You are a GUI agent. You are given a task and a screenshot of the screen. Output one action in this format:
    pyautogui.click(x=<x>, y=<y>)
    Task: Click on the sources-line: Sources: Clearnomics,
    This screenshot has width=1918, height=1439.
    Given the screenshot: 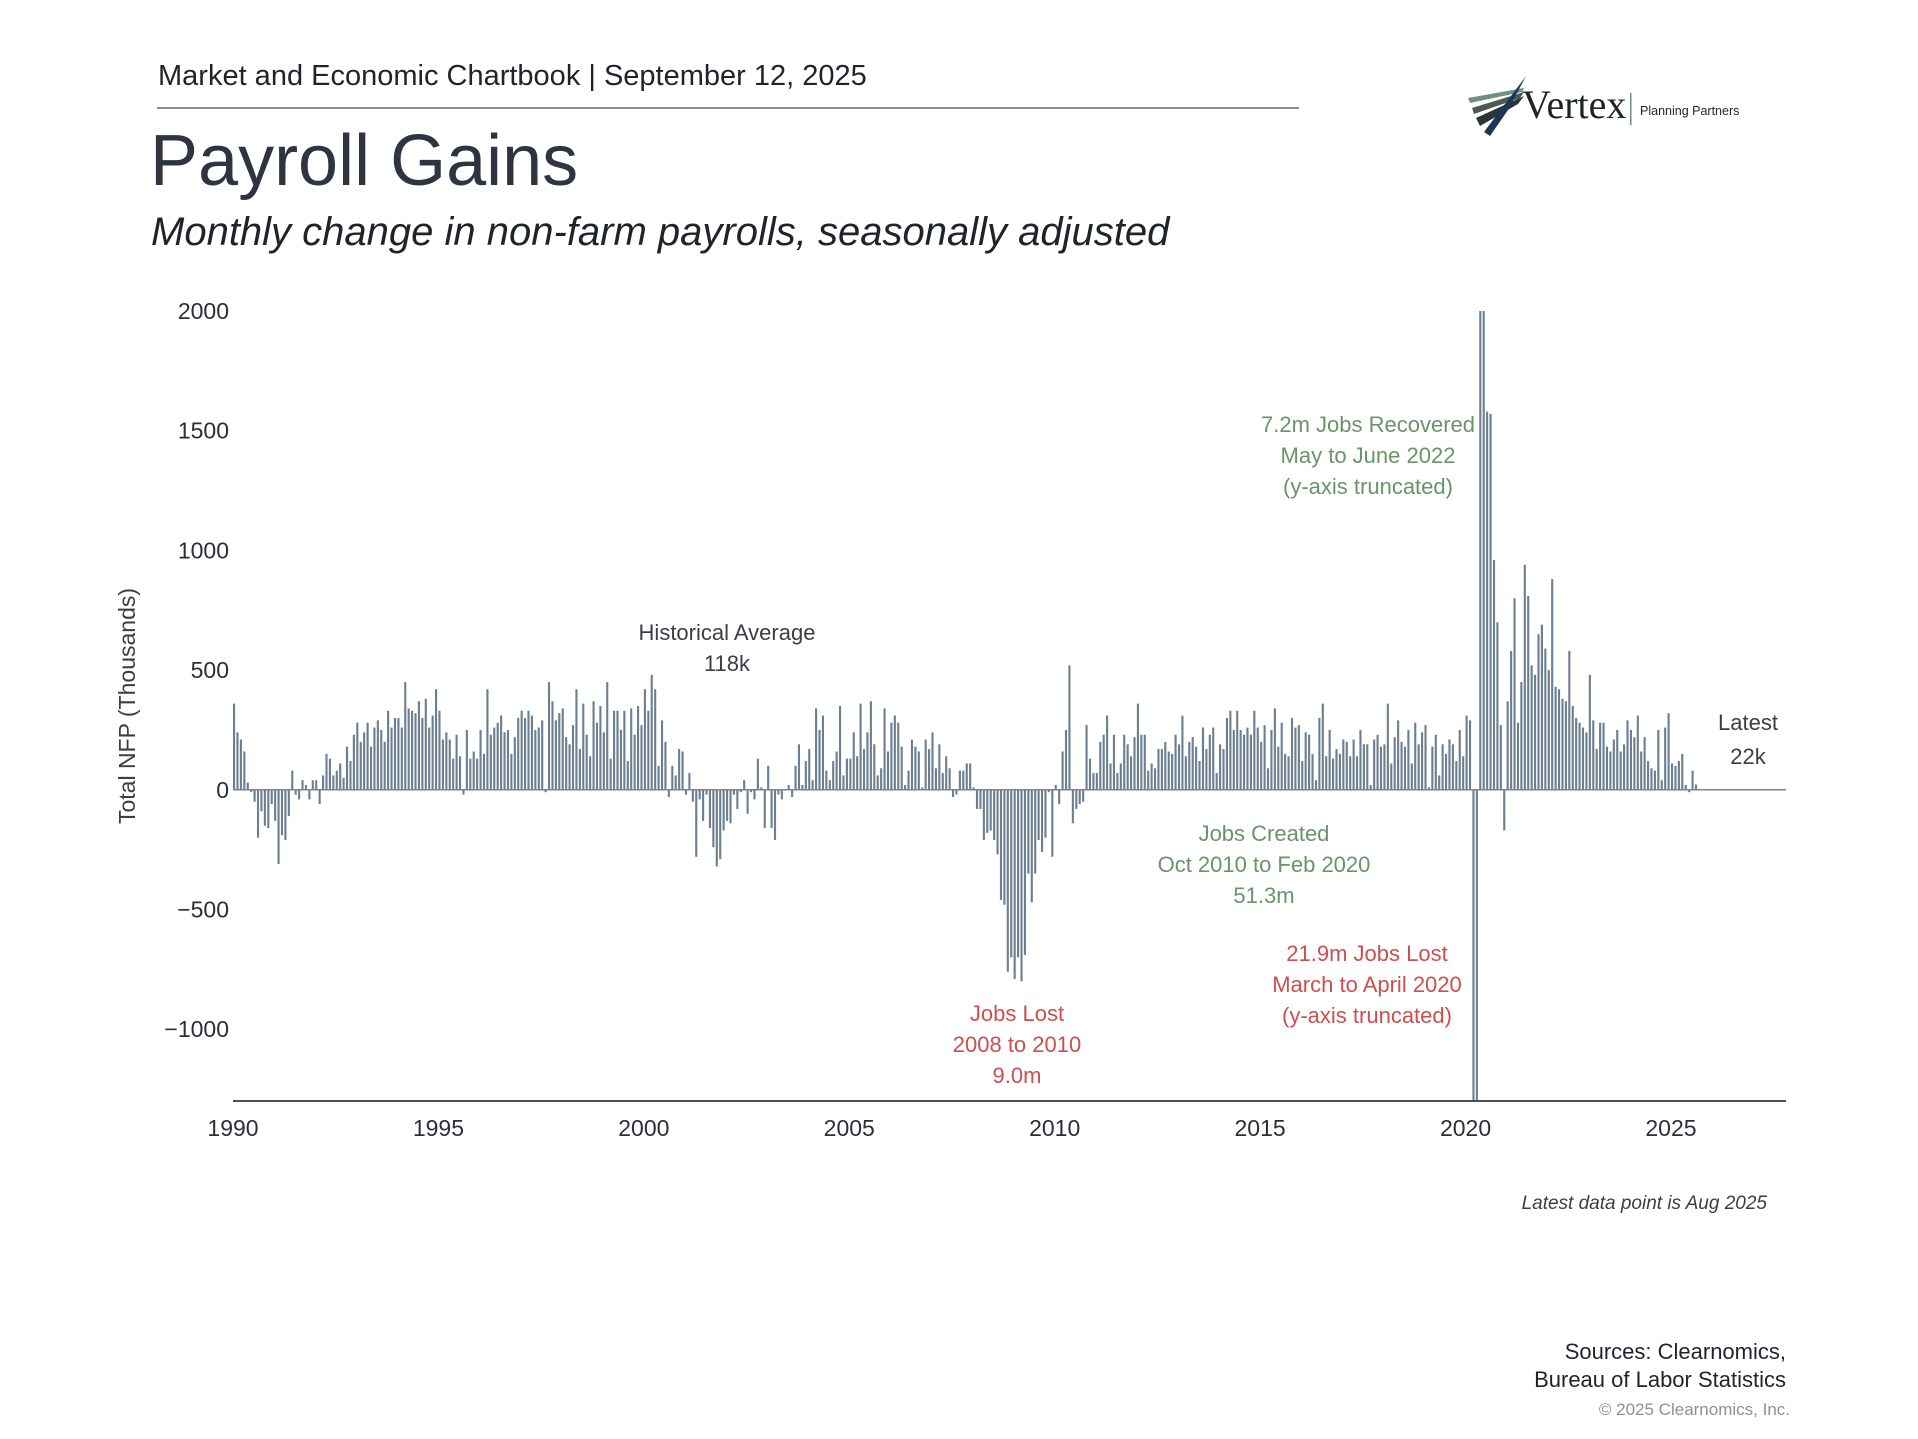 What is the action you would take?
    pyautogui.click(x=1675, y=1351)
    